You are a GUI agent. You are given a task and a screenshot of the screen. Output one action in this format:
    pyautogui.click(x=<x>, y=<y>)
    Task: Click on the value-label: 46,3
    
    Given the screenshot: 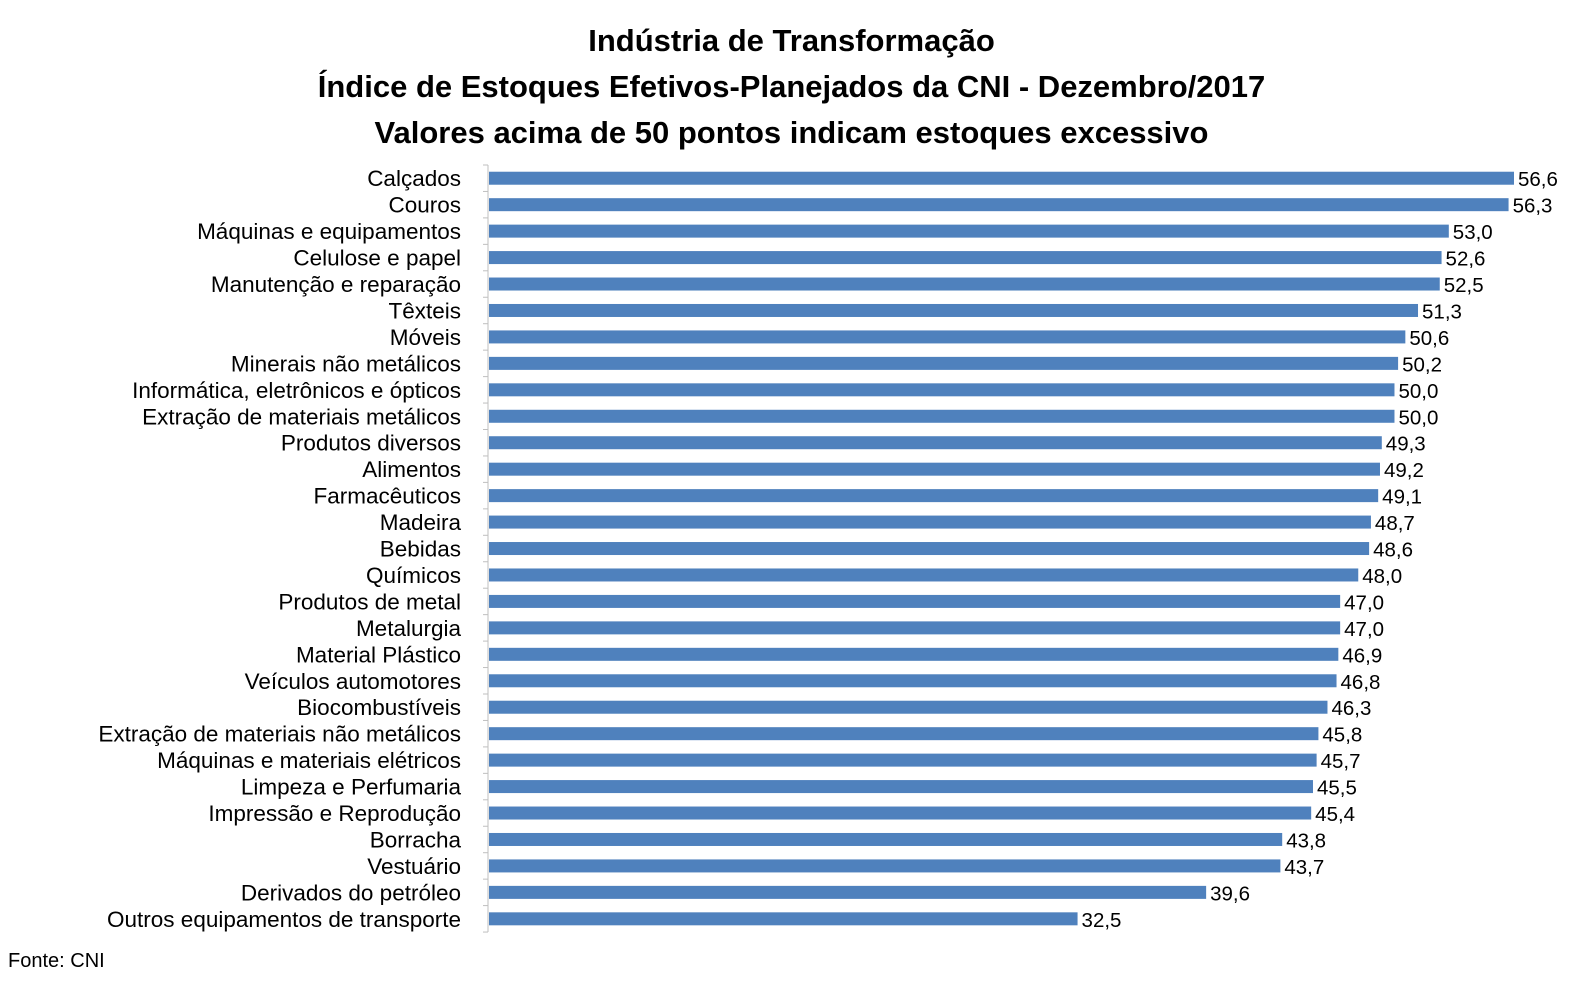 What is the action you would take?
    pyautogui.click(x=1351, y=708)
    